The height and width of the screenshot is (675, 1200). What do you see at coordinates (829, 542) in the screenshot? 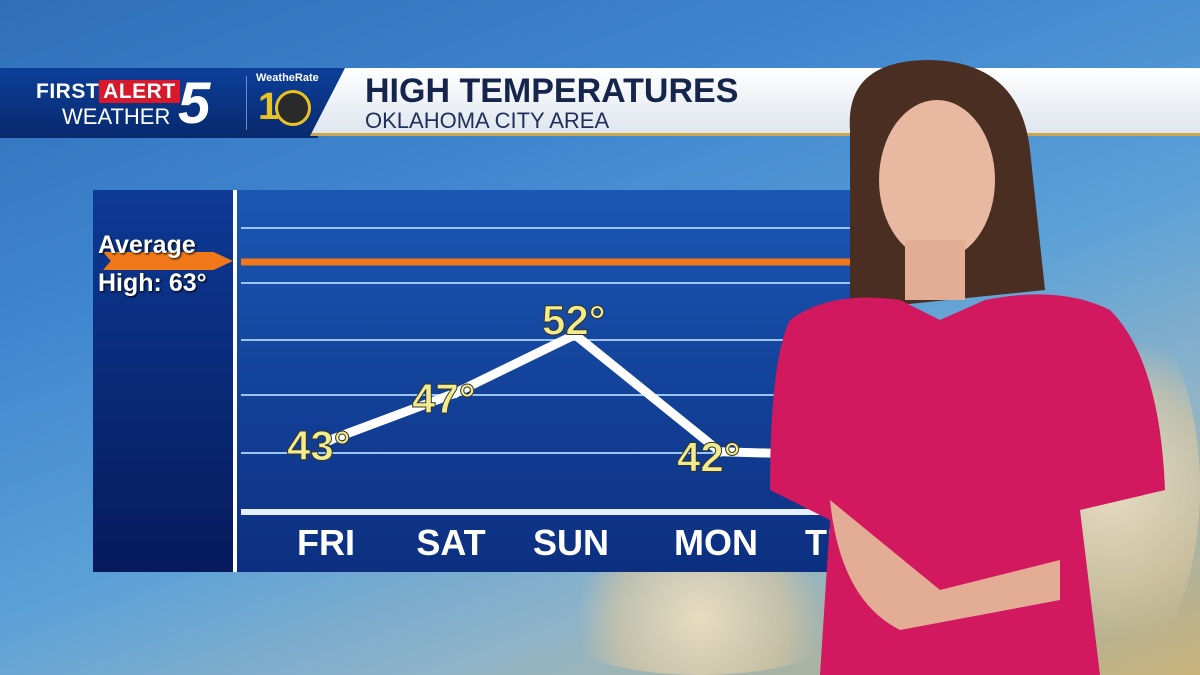
I see `x-tick-label: TU` at bounding box center [829, 542].